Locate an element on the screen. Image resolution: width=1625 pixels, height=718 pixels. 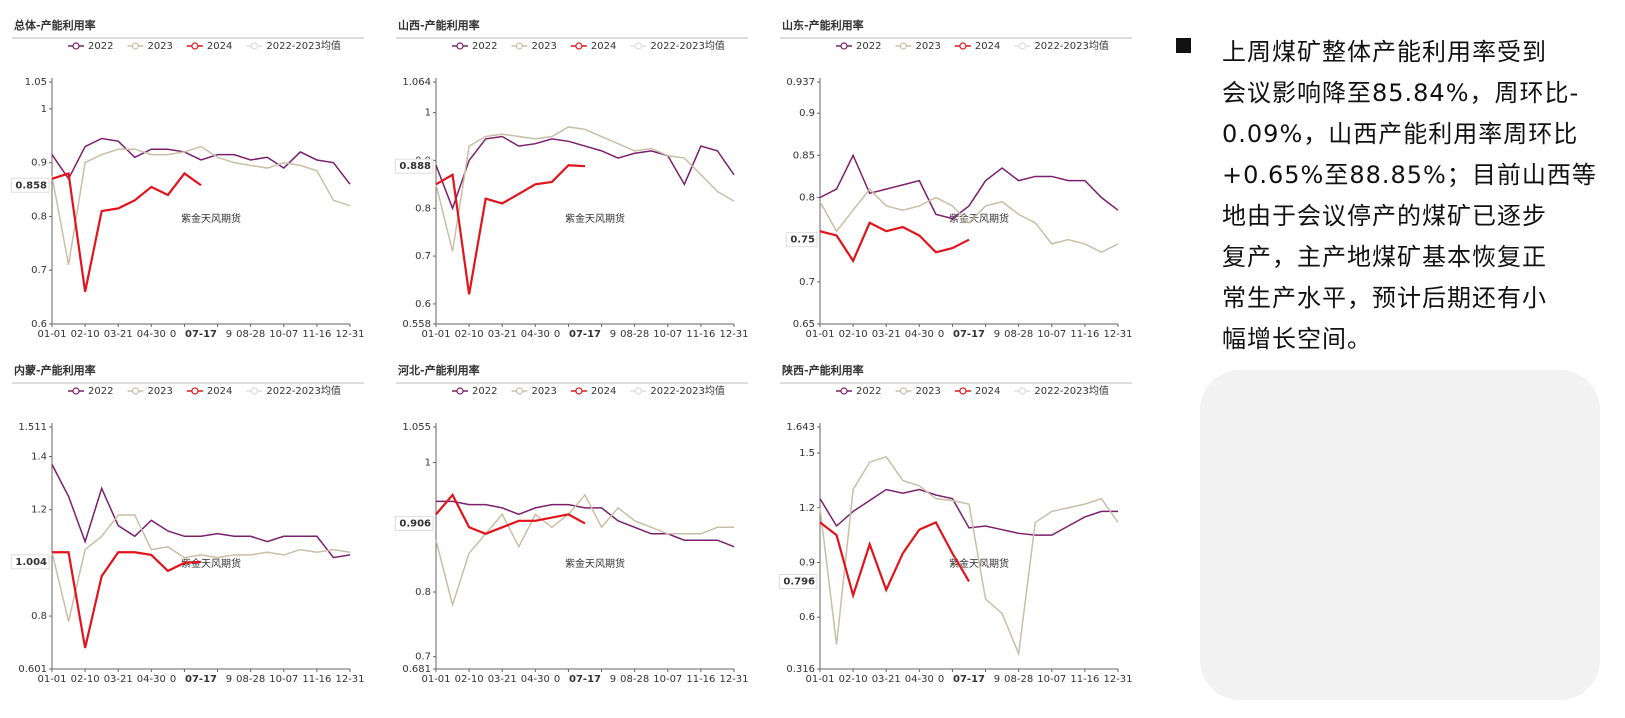
y-tick-label: 1.4 is located at coordinates (39, 457).